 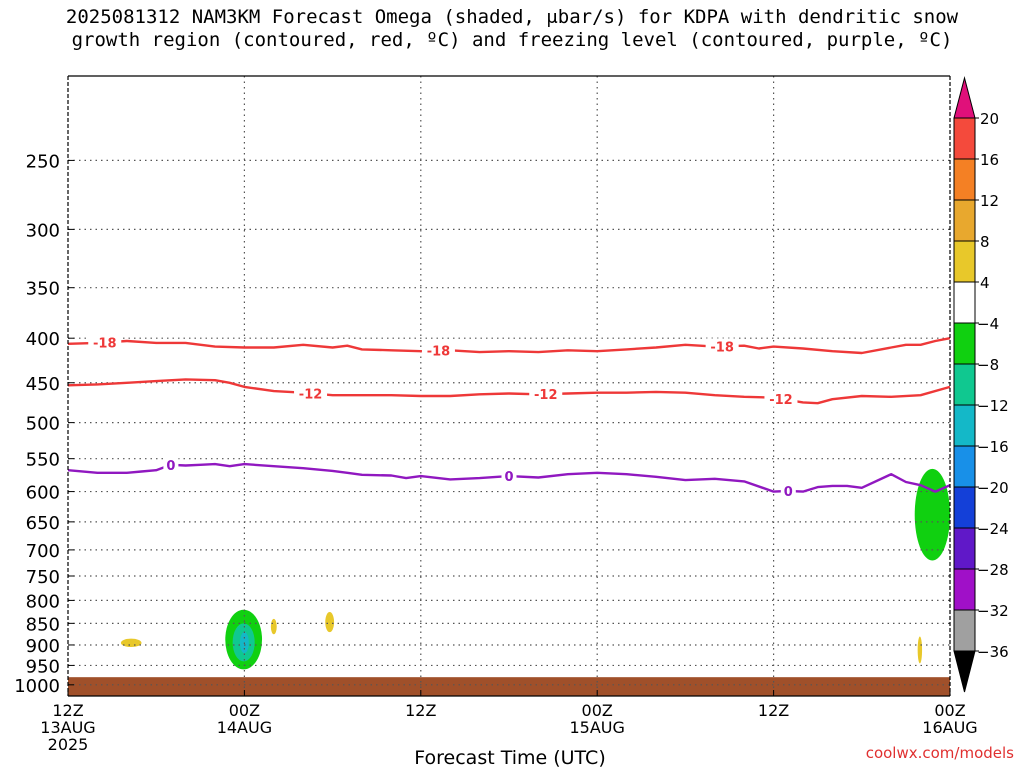 What do you see at coordinates (67, 710) in the screenshot?
I see `x-tick-label-0-0: 12Z` at bounding box center [67, 710].